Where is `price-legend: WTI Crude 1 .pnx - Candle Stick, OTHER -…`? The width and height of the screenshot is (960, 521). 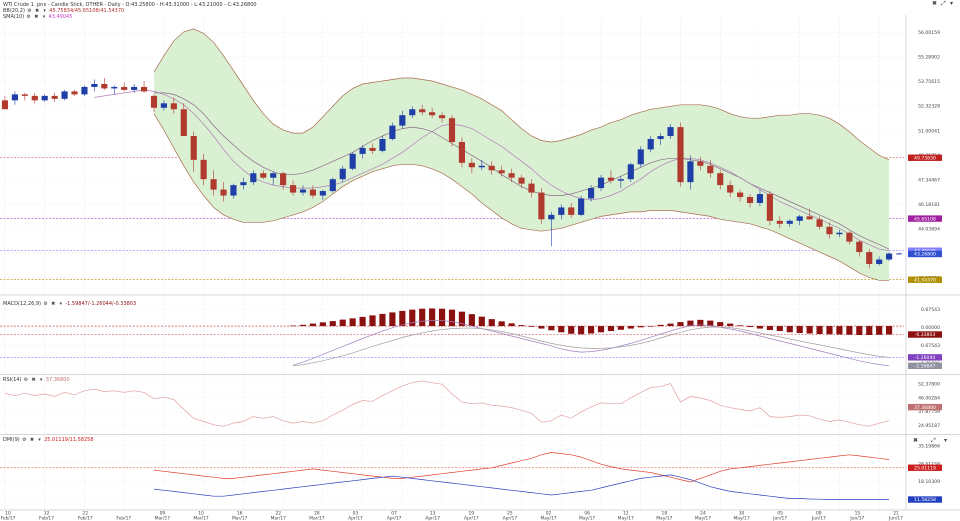 price-legend: WTI Crude 1 .pnx - Candle Stick, OTHER -… is located at coordinates (130, 5).